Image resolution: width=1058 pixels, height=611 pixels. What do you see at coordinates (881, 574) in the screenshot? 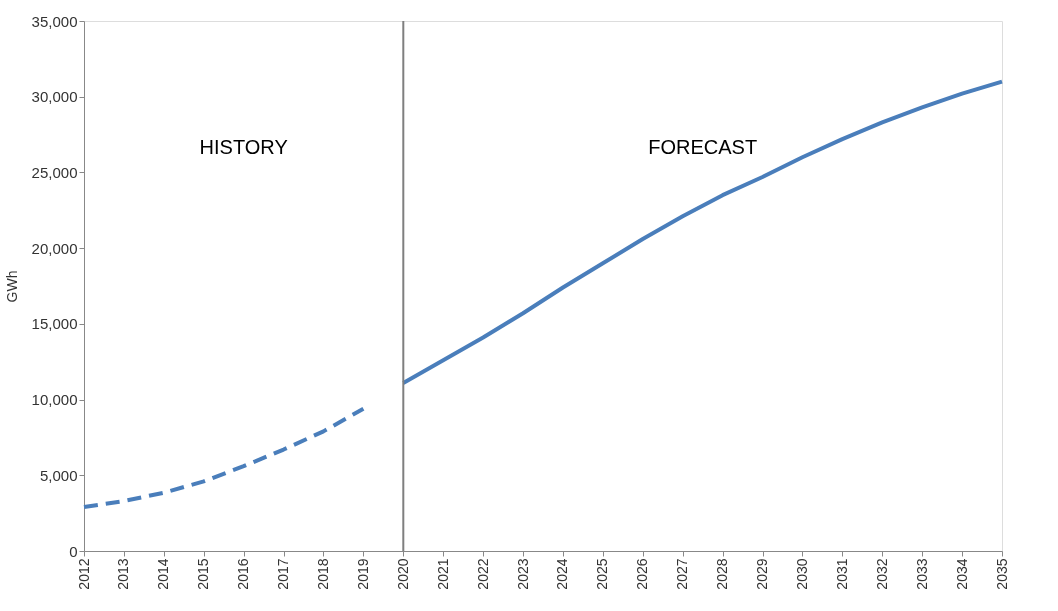
I see `x-tick-label: 2032` at bounding box center [881, 574].